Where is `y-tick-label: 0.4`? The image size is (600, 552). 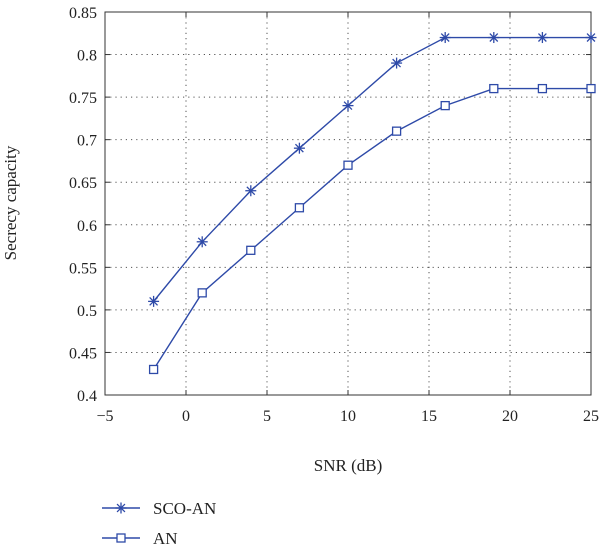
y-tick-label: 0.4 is located at coordinates (87, 396).